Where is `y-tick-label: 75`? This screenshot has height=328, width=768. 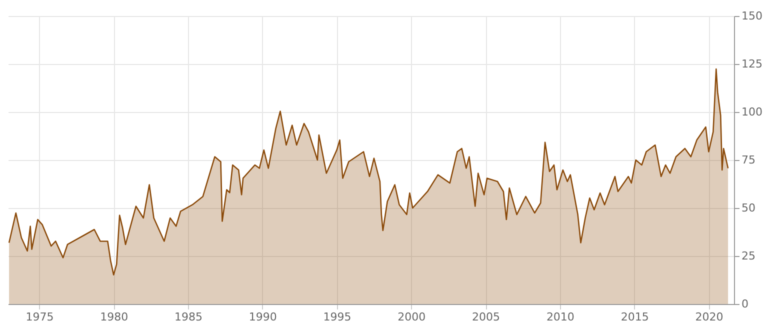
y-tick-label: 75 is located at coordinates (749, 160).